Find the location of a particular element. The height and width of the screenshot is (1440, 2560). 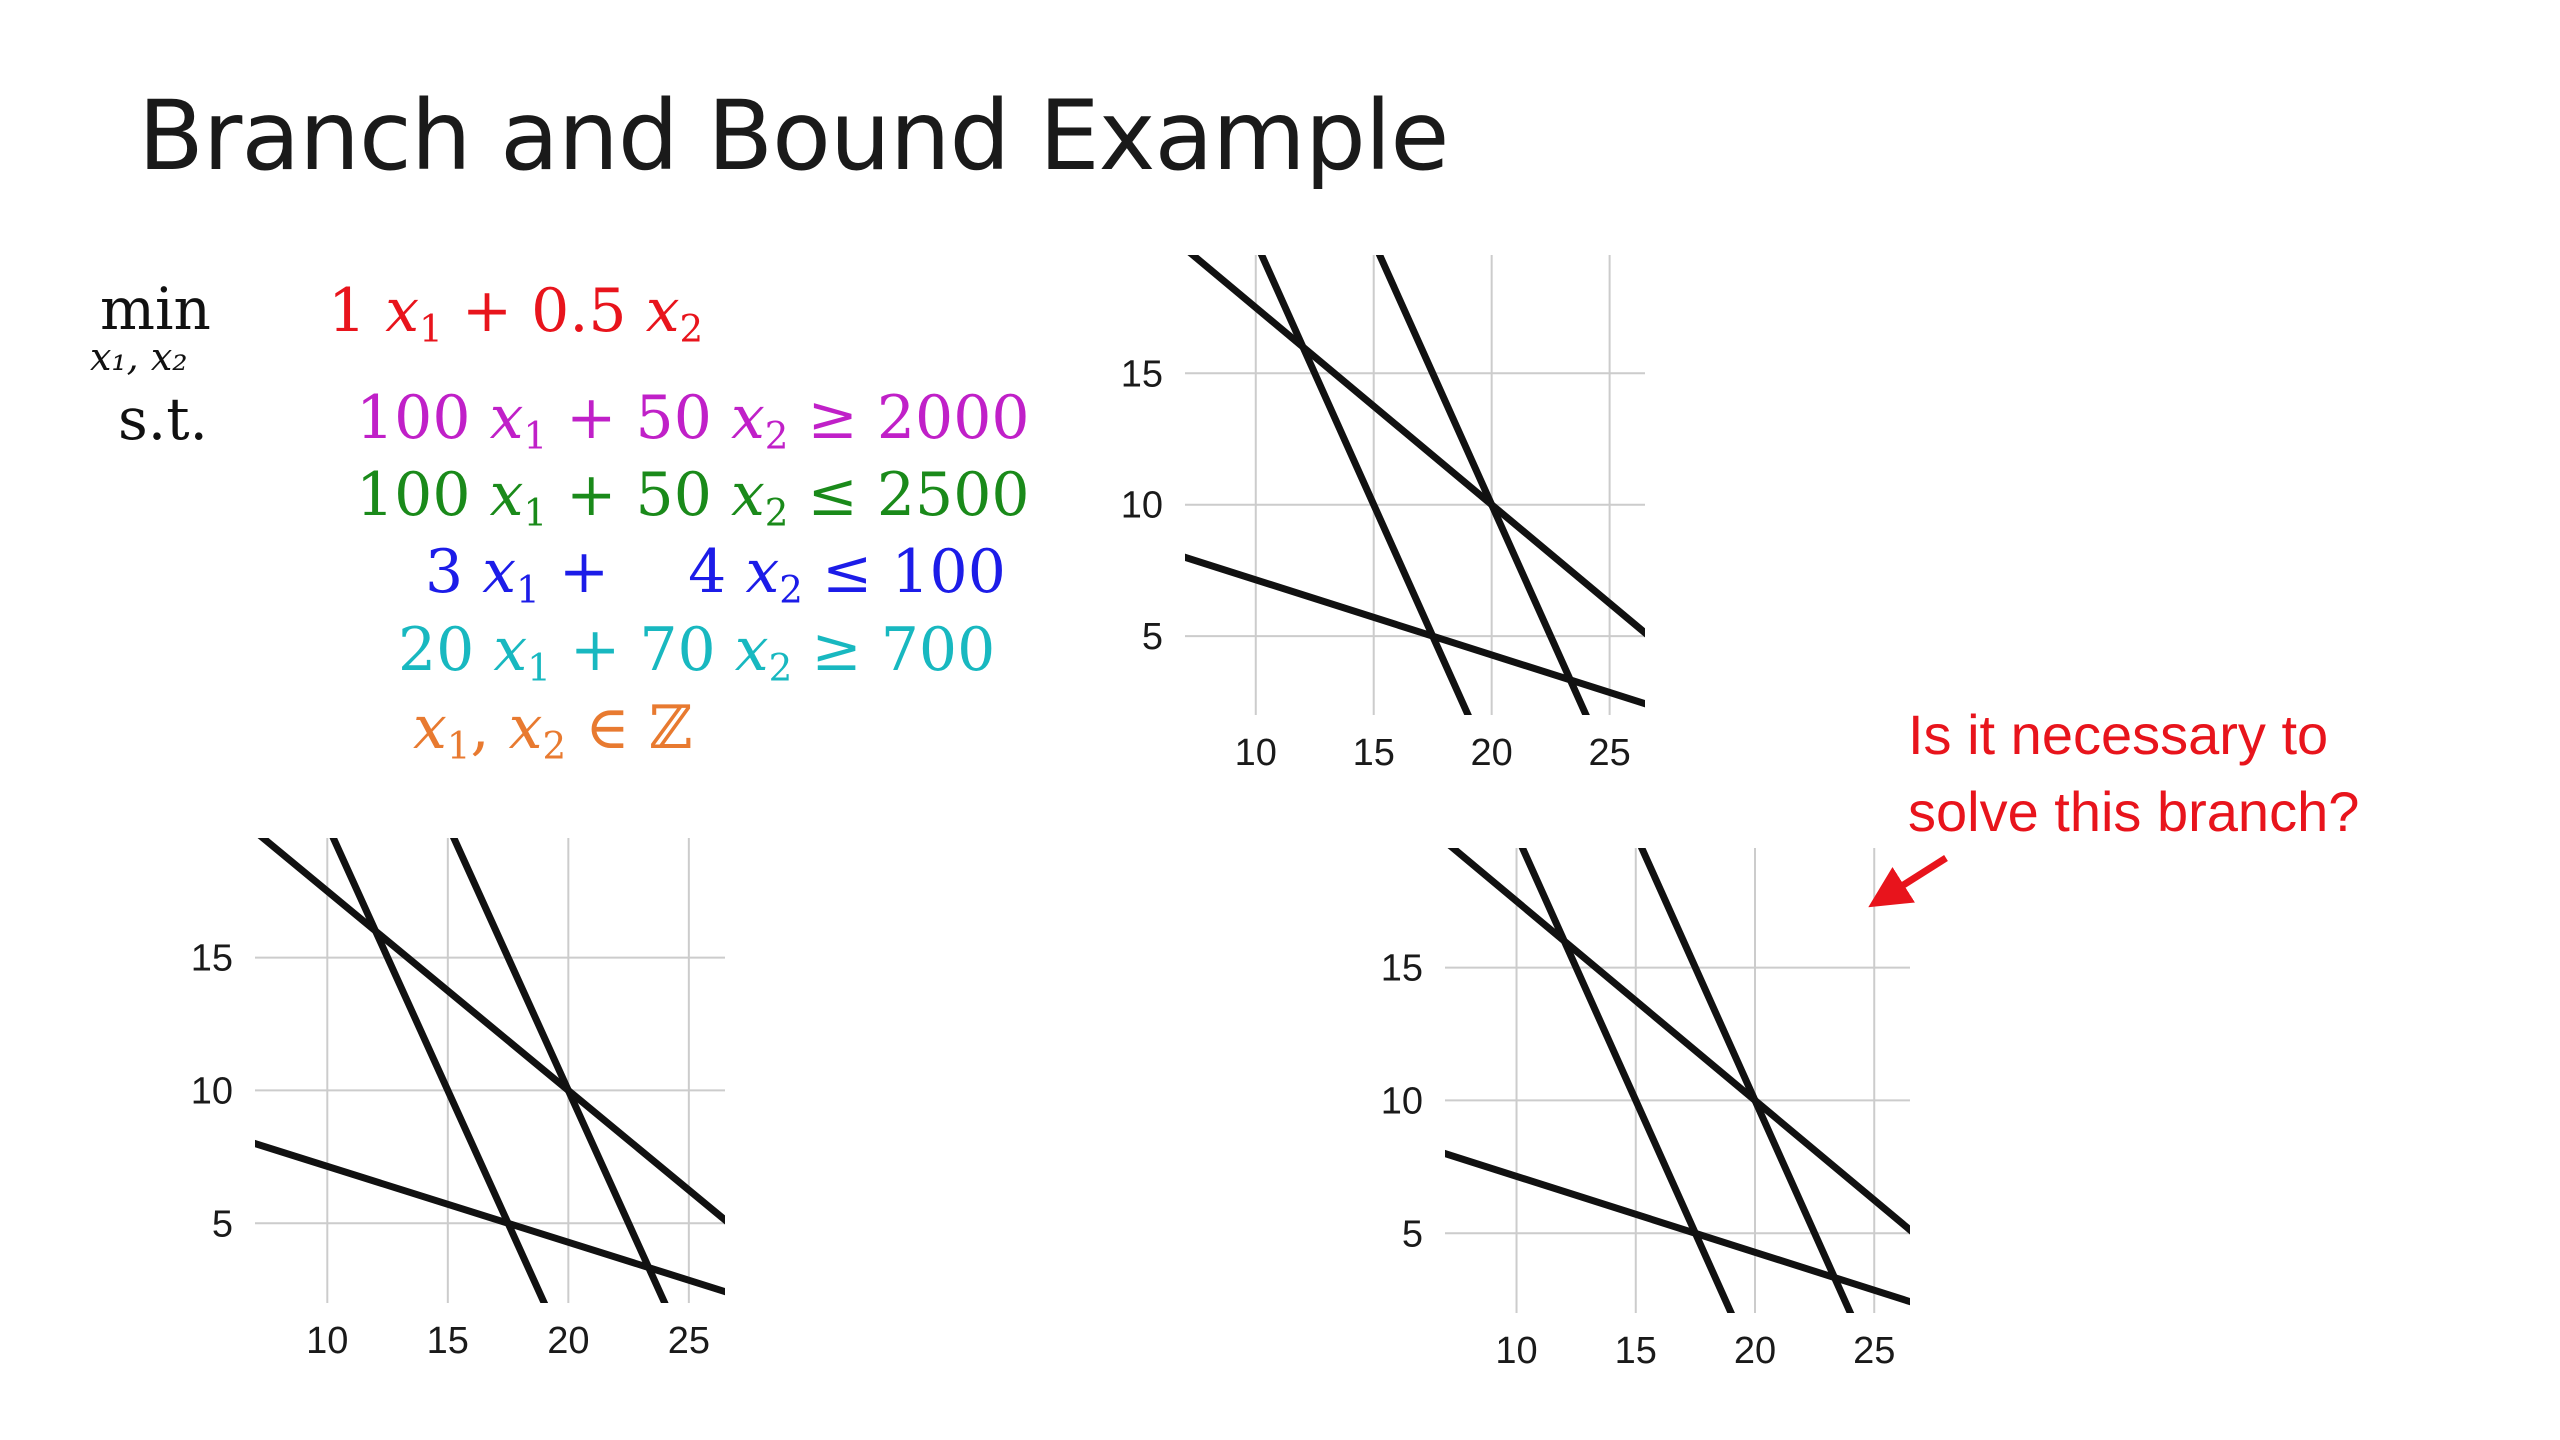

math-token: ≥ 2000 is located at coordinates (909, 418).